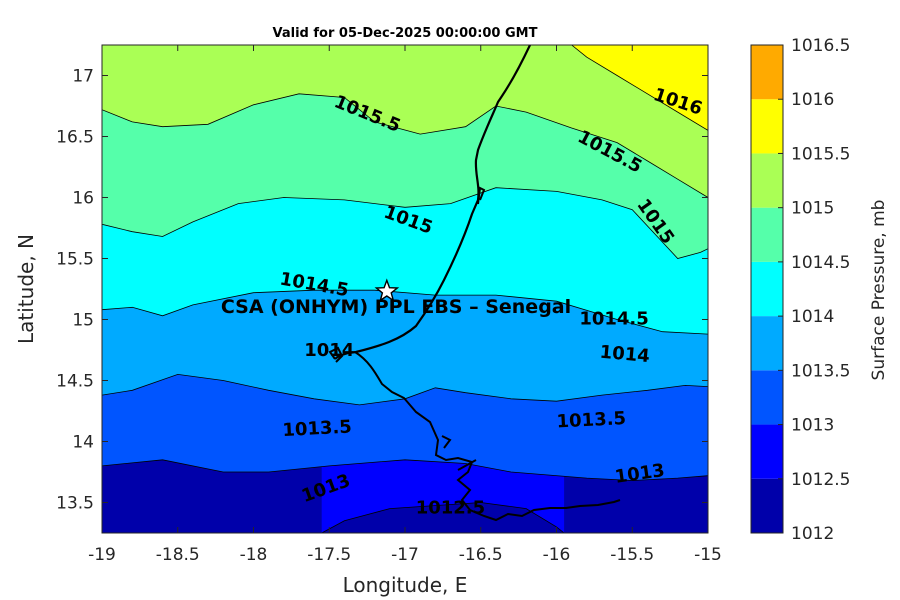  I want to click on x-tick-label: -16, so click(557, 555).